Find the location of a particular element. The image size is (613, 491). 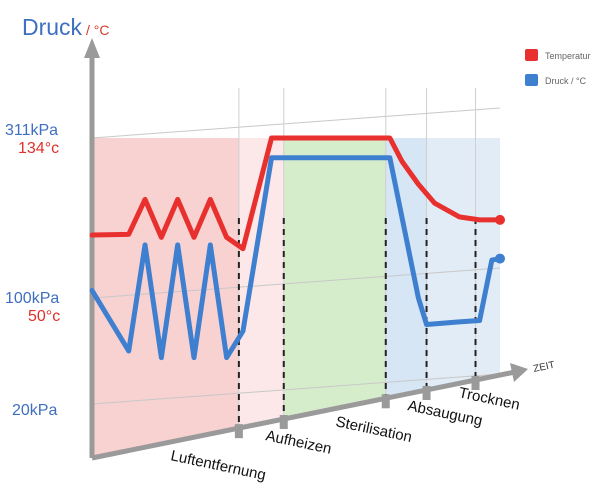

x-axis is located at coordinates (303, 415).